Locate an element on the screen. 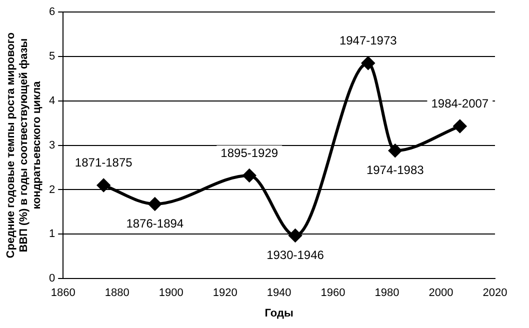 The image size is (529, 328). y-tick-label: 0 is located at coordinates (52, 278).